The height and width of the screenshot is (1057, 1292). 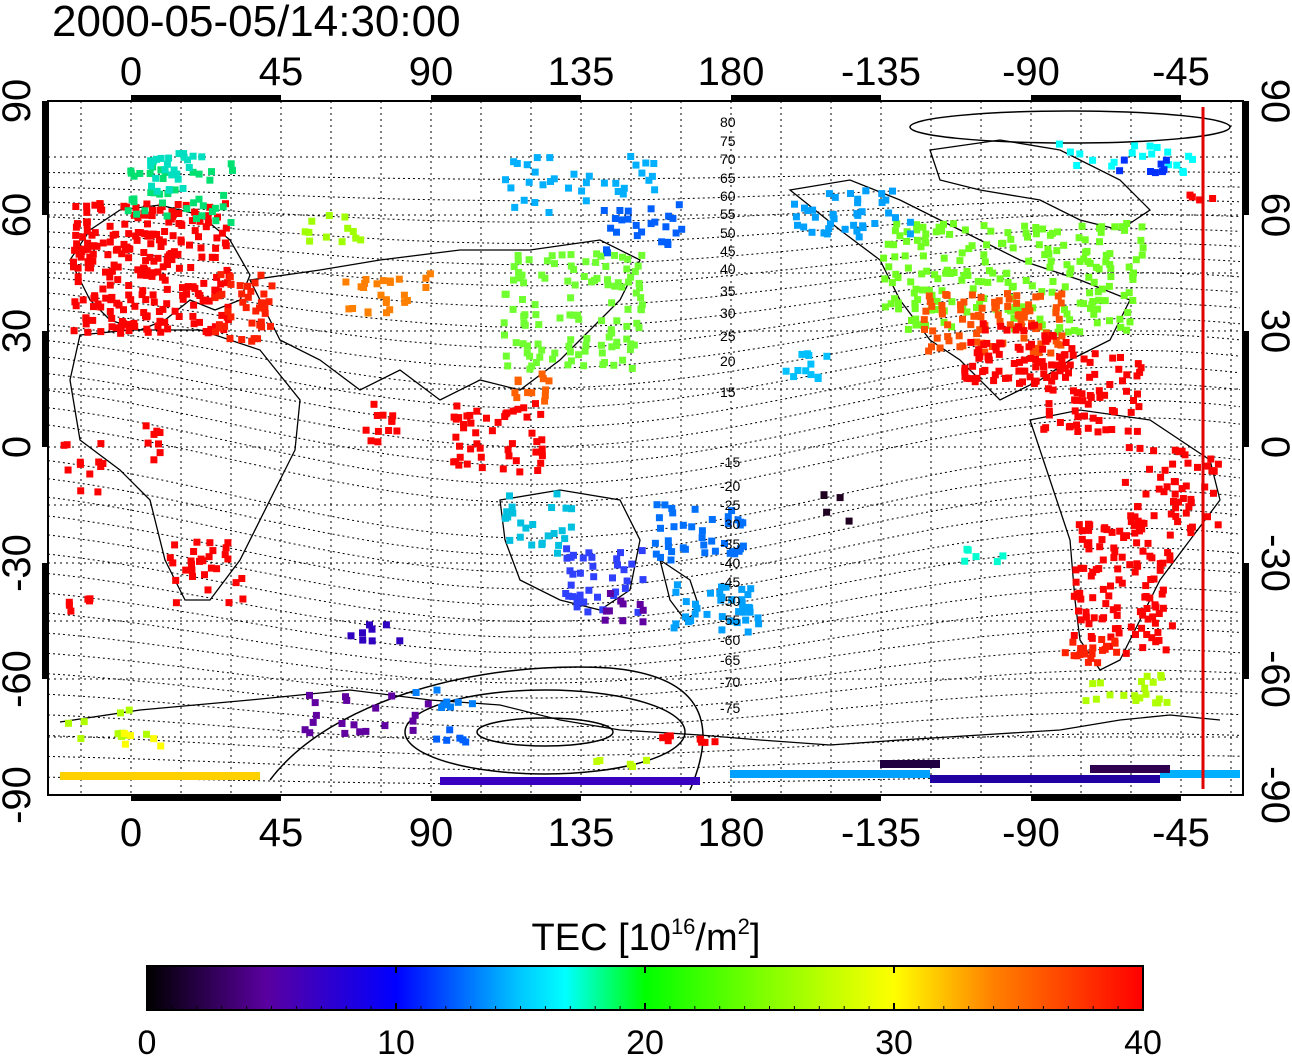 I want to click on top-axis-label: -90, so click(x=1031, y=72).